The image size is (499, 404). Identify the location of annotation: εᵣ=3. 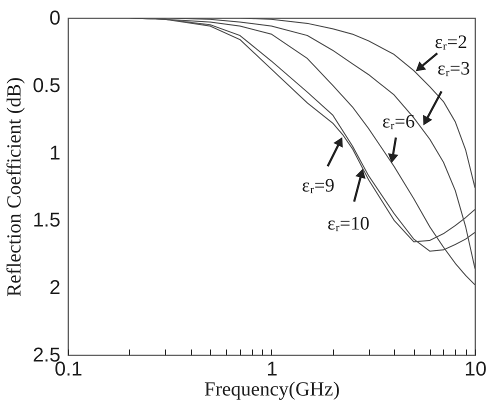
(453, 69).